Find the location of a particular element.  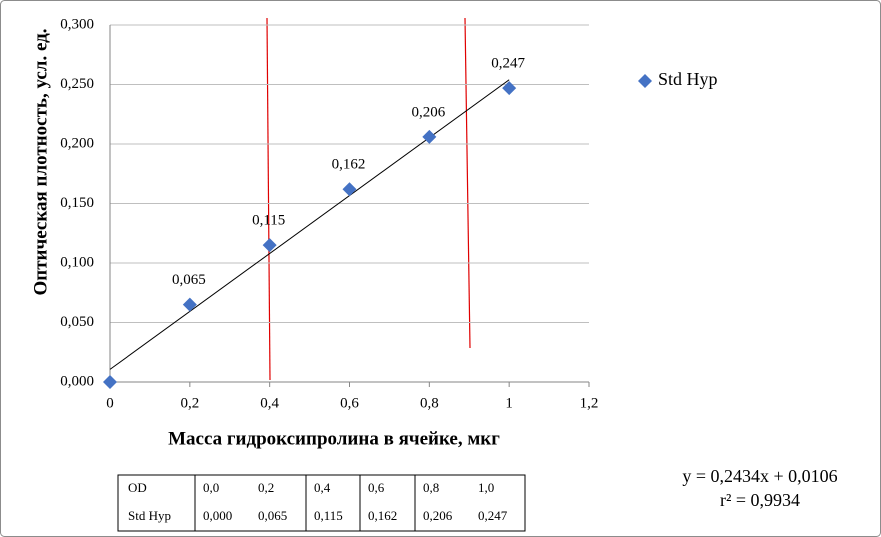

table-cell: 0,000 is located at coordinates (217, 515).